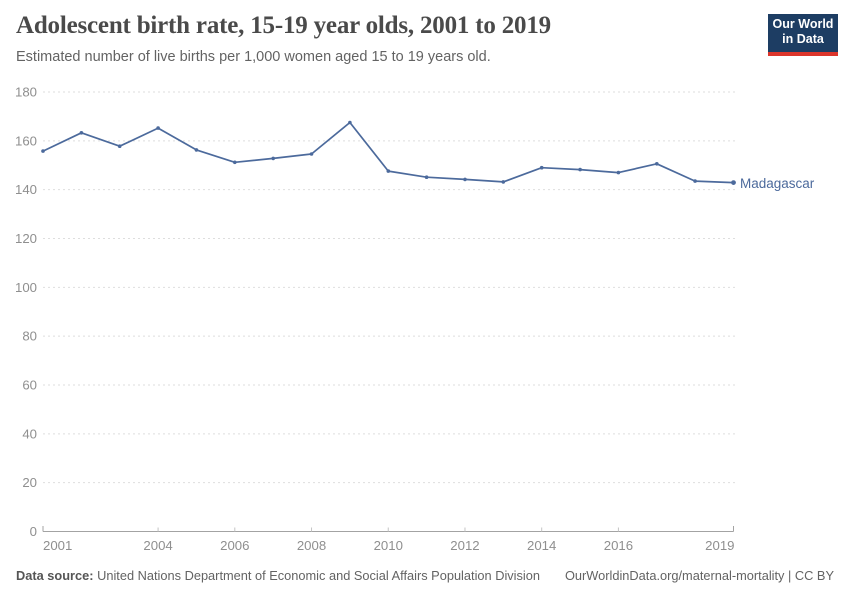 The height and width of the screenshot is (600, 850). Describe the element at coordinates (57, 545) in the screenshot. I see `x-tick-label: 2001` at that location.